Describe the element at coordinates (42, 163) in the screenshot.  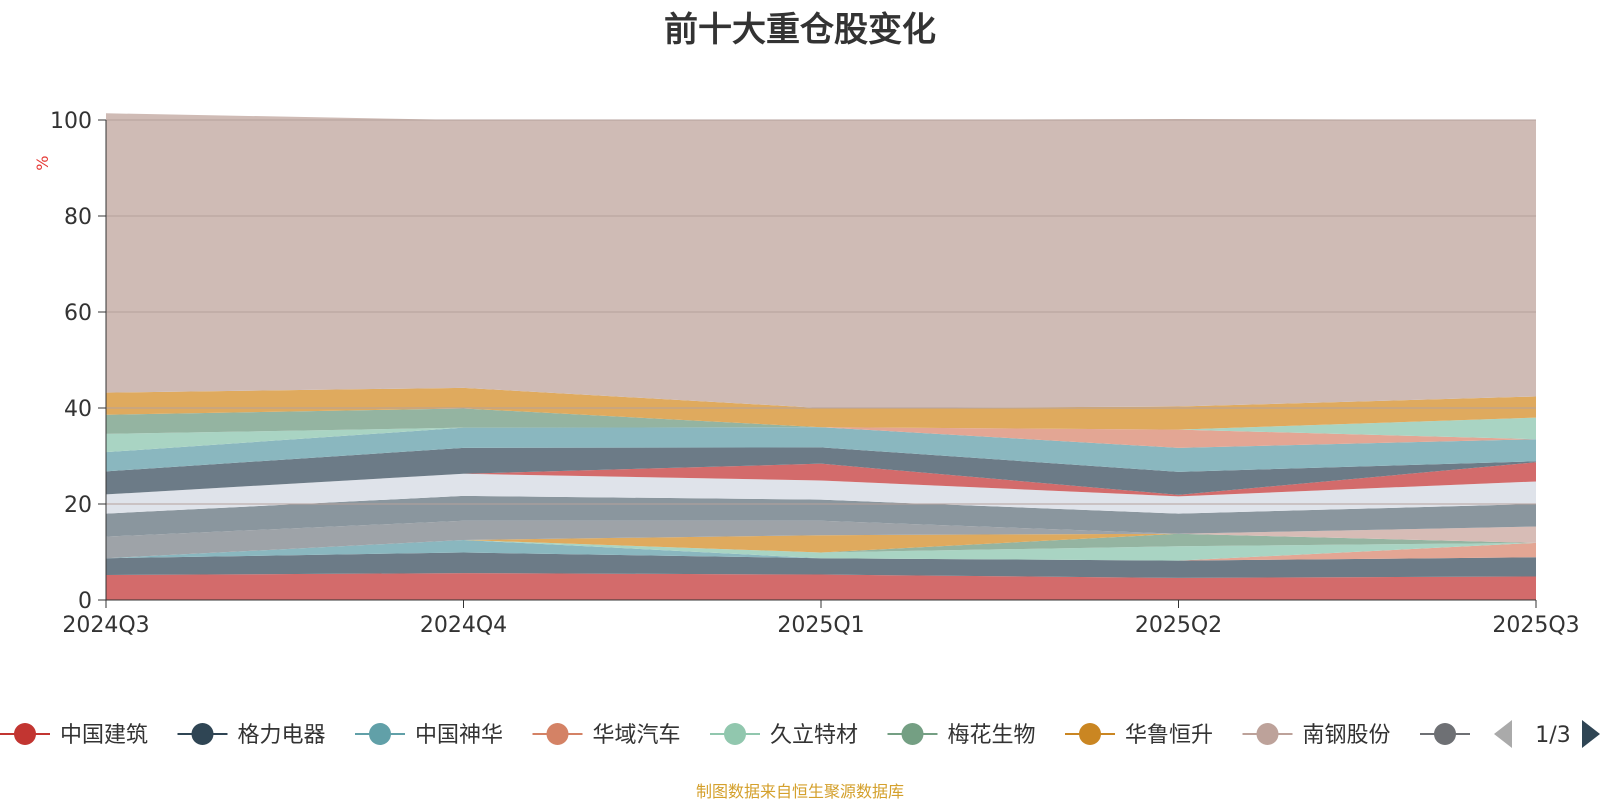
I see `y-axis-label: %` at that location.